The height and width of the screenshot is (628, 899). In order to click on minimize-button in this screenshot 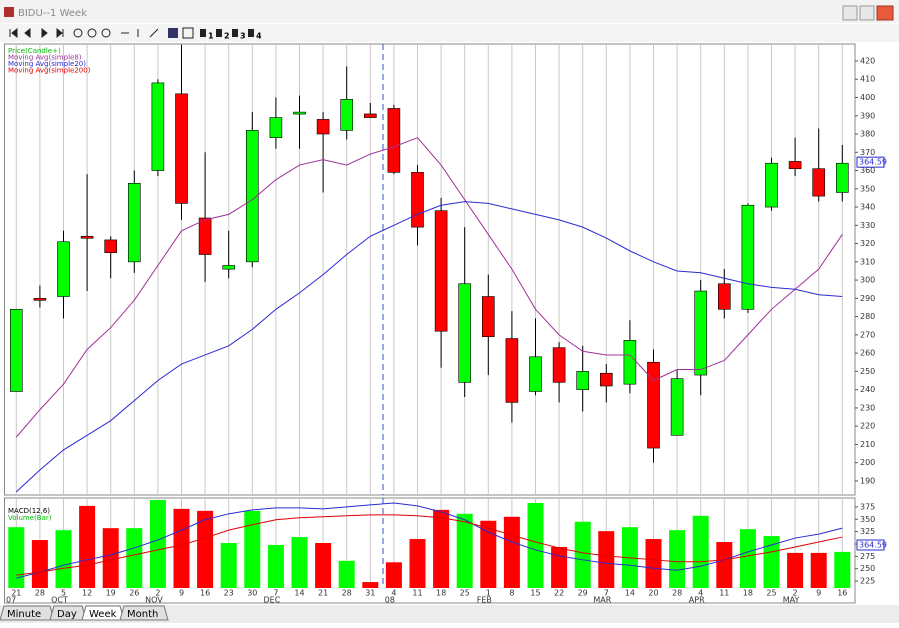, I will do `click(850, 13)`.